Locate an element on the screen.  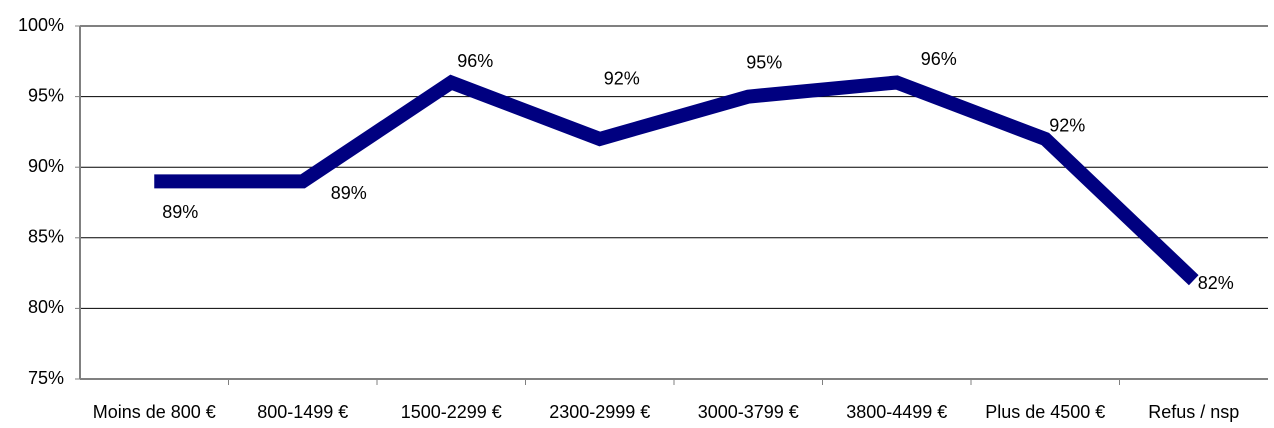
x-tick-label: 3000-3799 € is located at coordinates (748, 412).